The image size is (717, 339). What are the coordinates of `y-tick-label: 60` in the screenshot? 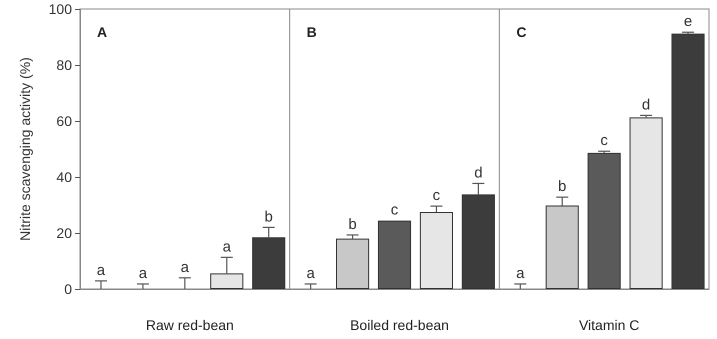 It's located at (64, 121).